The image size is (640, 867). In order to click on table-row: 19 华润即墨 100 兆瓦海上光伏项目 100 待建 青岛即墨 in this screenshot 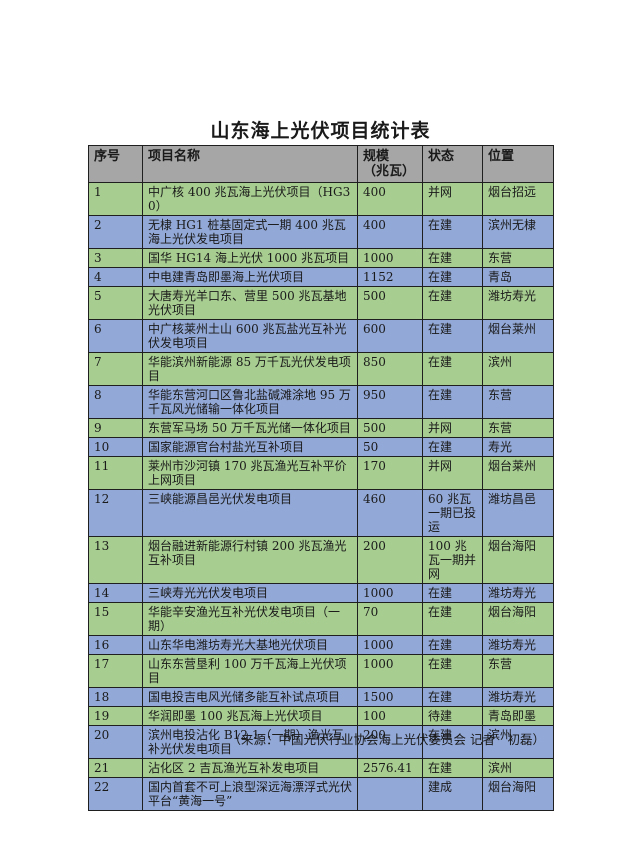, I will do `click(321, 716)`.